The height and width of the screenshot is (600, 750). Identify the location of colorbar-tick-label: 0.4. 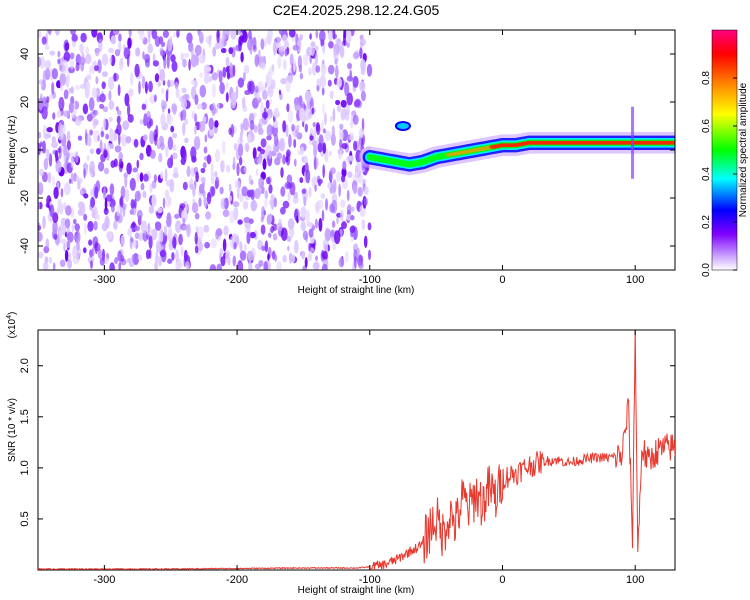
(706, 174).